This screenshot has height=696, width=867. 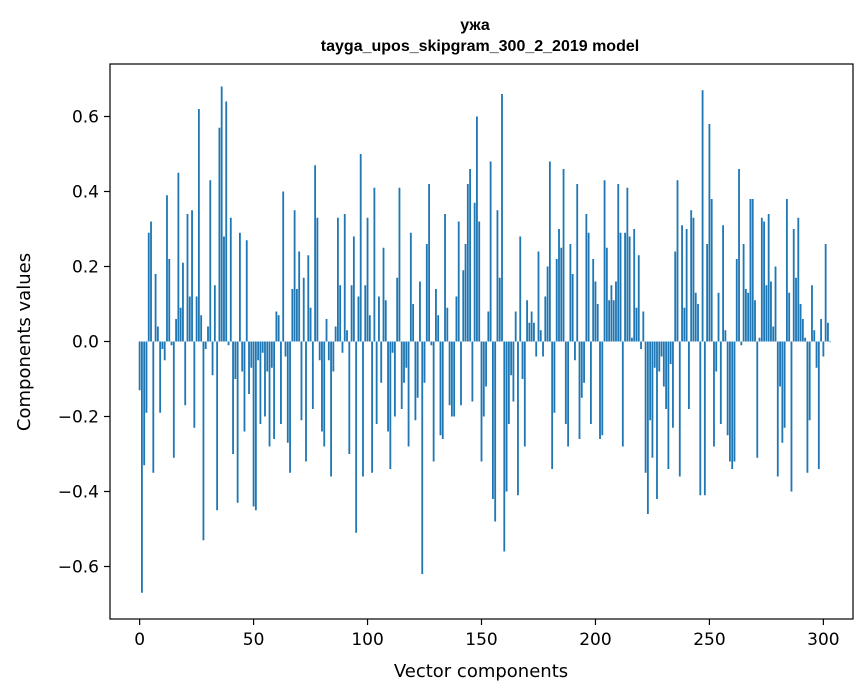 What do you see at coordinates (481, 640) in the screenshot?
I see `x-tick-label: 150` at bounding box center [481, 640].